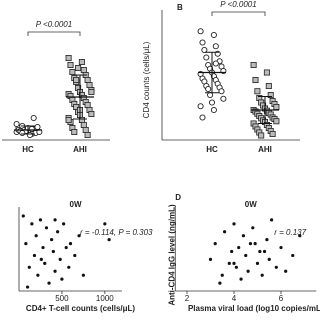  What do you see at coordinates (254, 308) in the screenshot?
I see `x-axis-label: Plasma viral load (log10 copies/mL)` at bounding box center [254, 308].